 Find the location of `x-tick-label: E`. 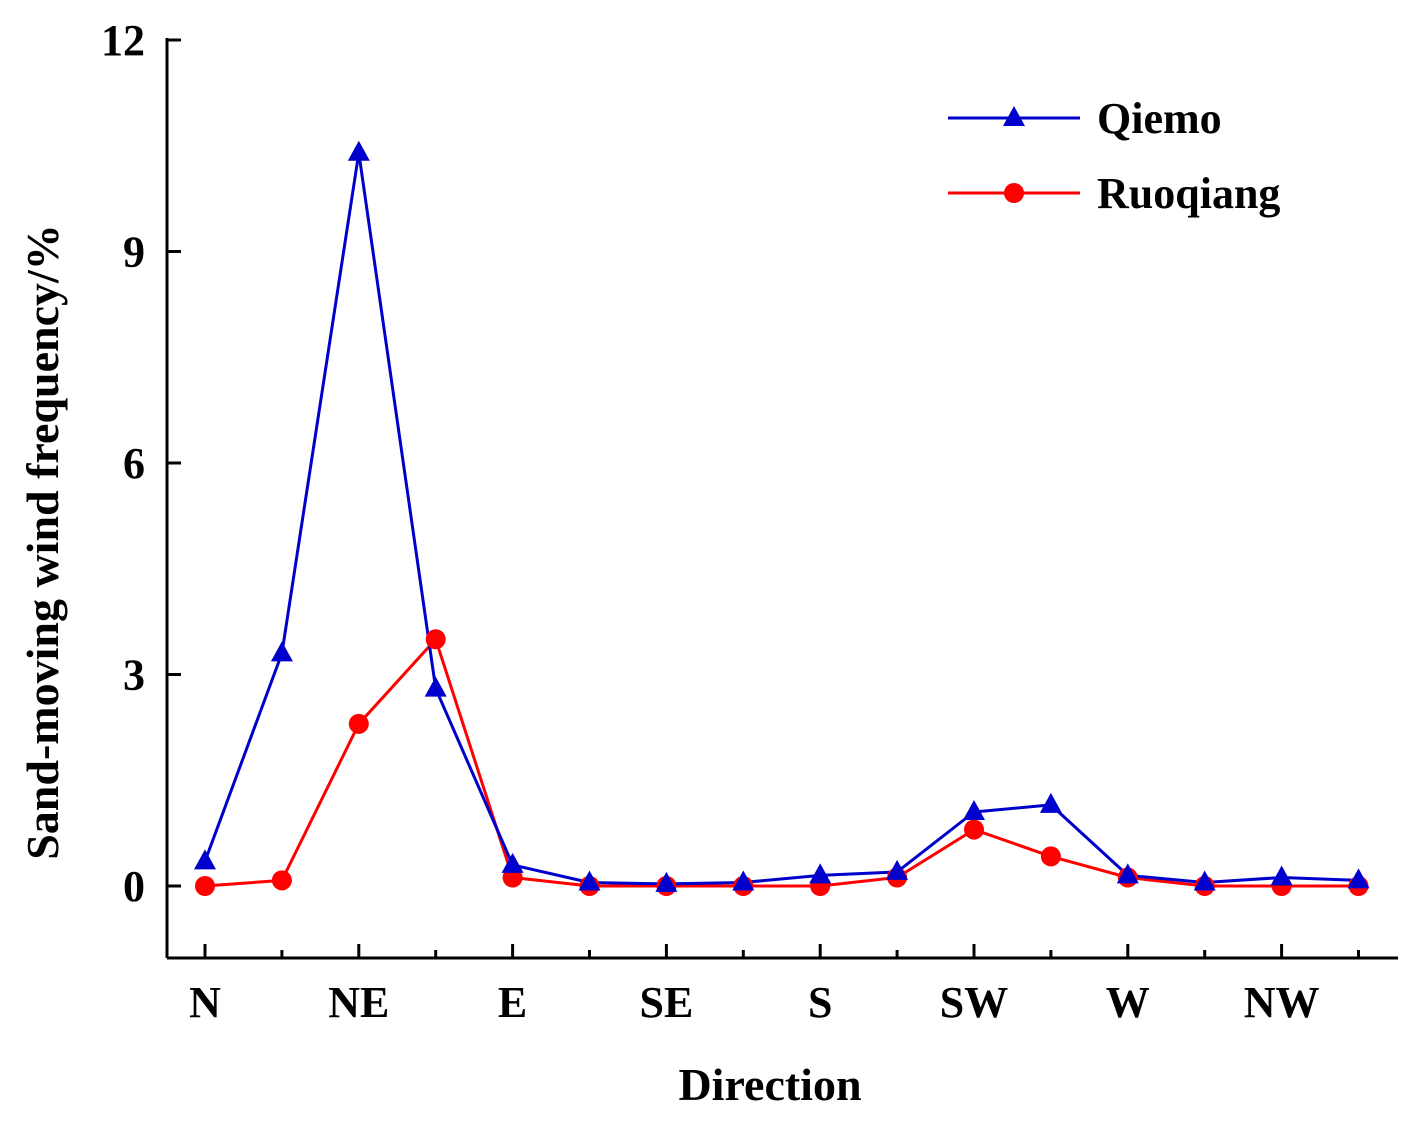

x-tick-label: E is located at coordinates (512, 1002).